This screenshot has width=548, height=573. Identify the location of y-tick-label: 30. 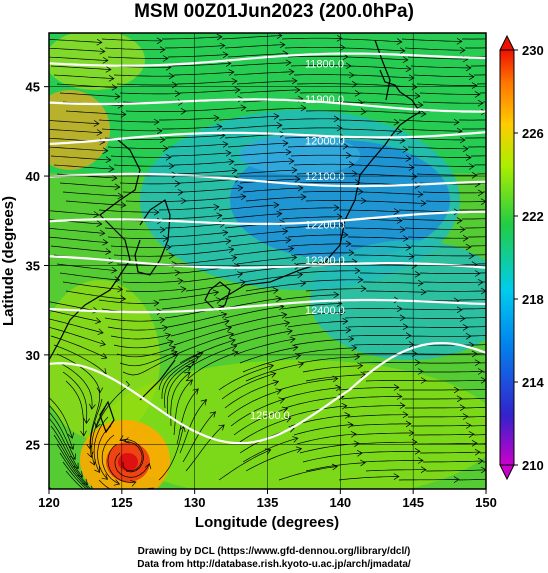
(33, 355).